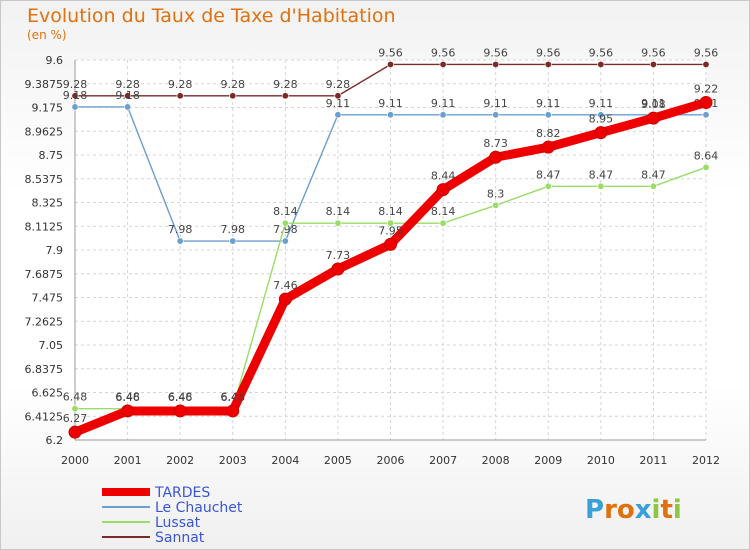  What do you see at coordinates (178, 523) in the screenshot?
I see `legend-label: Lussat` at bounding box center [178, 523].